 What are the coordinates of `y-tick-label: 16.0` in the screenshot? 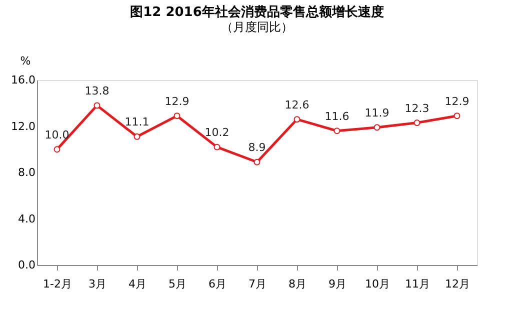 It's located at (23, 80).